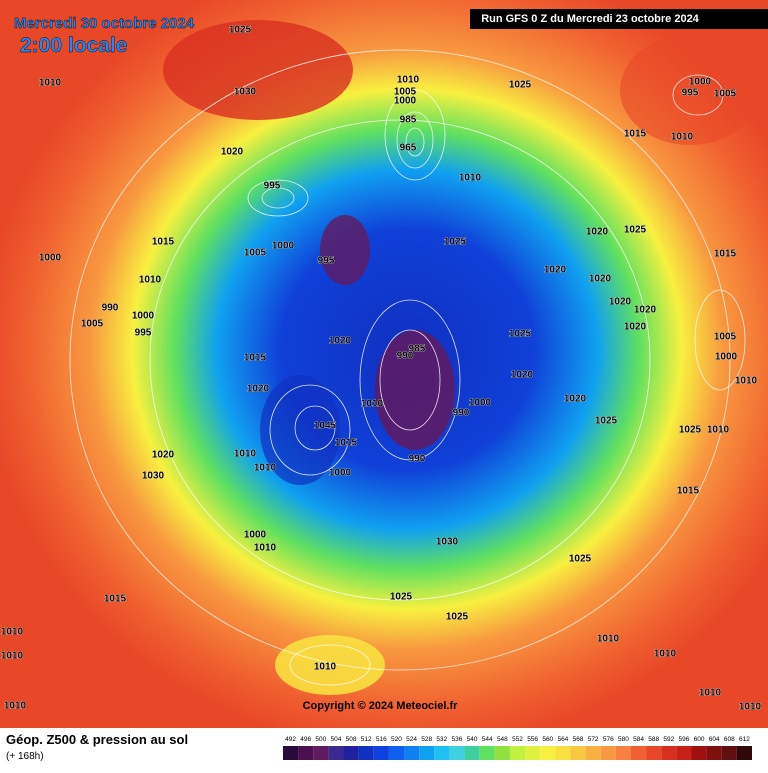  I want to click on legend-label: 564, so click(562, 739).